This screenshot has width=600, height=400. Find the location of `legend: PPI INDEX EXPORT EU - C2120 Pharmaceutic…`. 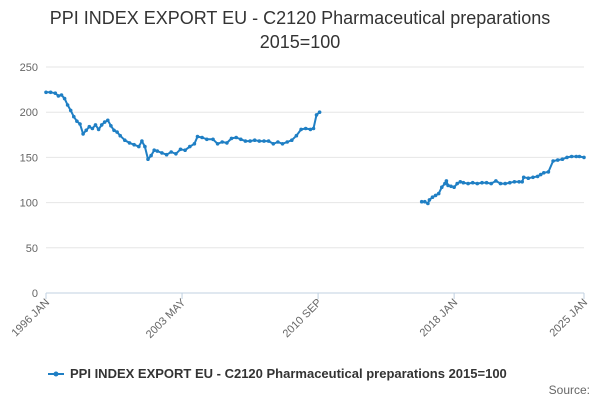

legend: PPI INDEX EXPORT EU - C2120 Pharmaceutic… is located at coordinates (277, 373).